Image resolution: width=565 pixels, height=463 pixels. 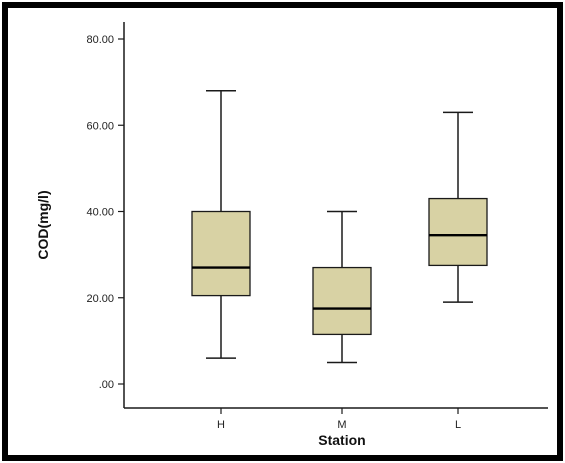 I want to click on y-tick-label: 40.00, so click(x=100, y=213).